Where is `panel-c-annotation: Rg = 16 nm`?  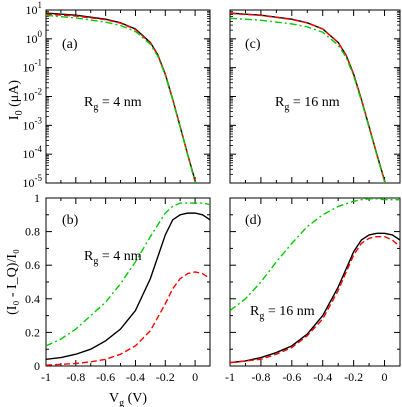
panel-c-annotation: Rg = 16 nm is located at coordinates (307, 104).